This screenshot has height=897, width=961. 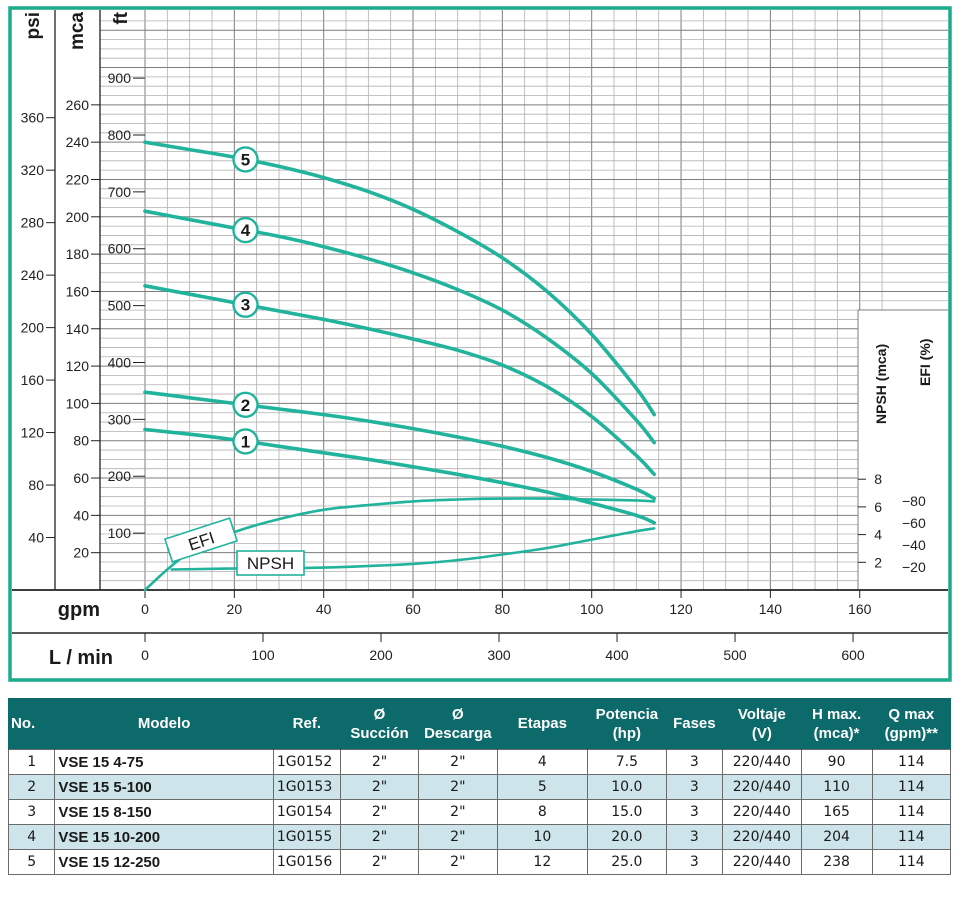 I want to click on psi-tick-label: 40, so click(x=36, y=538).